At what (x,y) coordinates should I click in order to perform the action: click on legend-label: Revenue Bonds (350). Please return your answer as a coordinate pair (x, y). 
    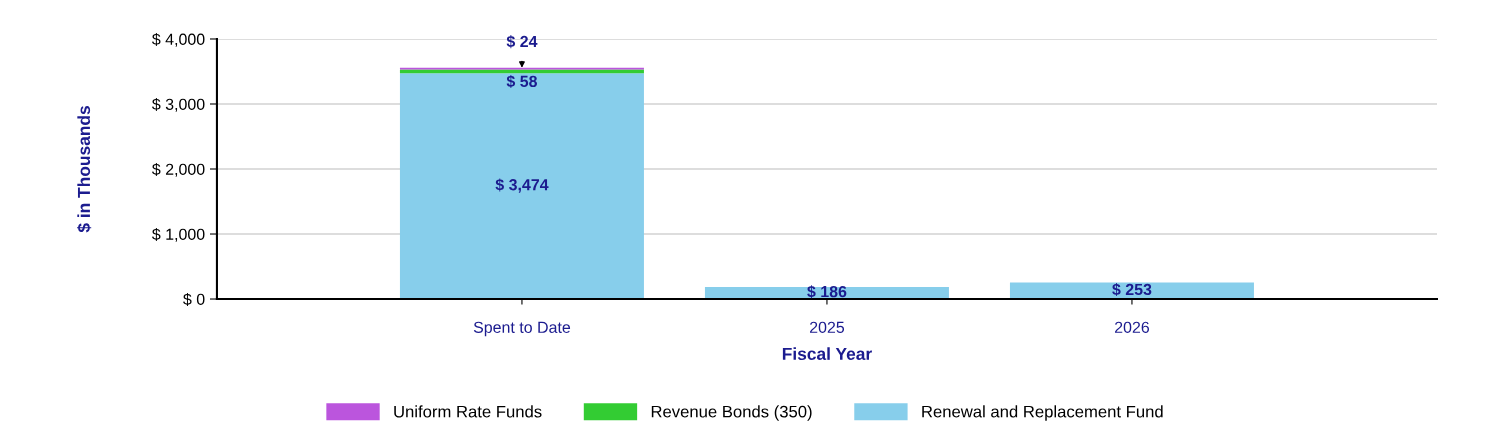
    Looking at the image, I should click on (731, 413).